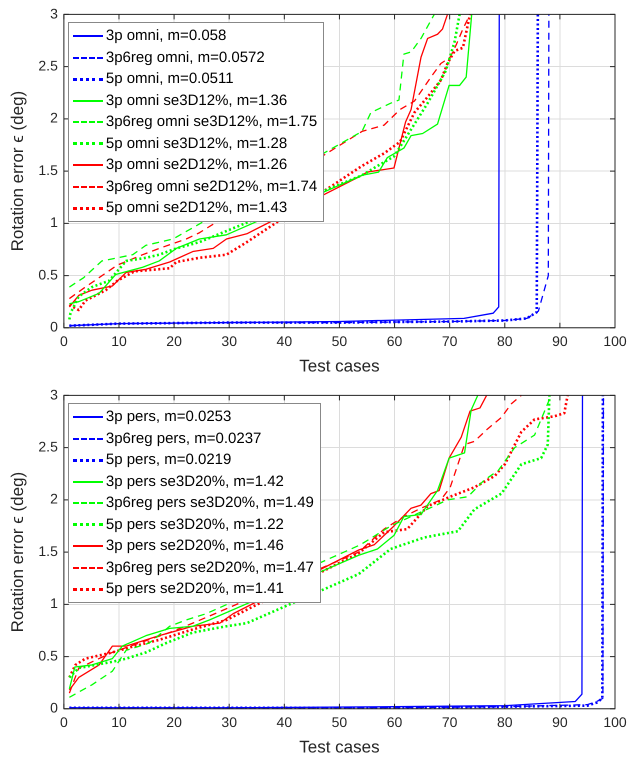 This screenshot has height=762, width=639. Describe the element at coordinates (170, 79) in the screenshot. I see `legend-label: 5p omni, m=0.0511` at that location.